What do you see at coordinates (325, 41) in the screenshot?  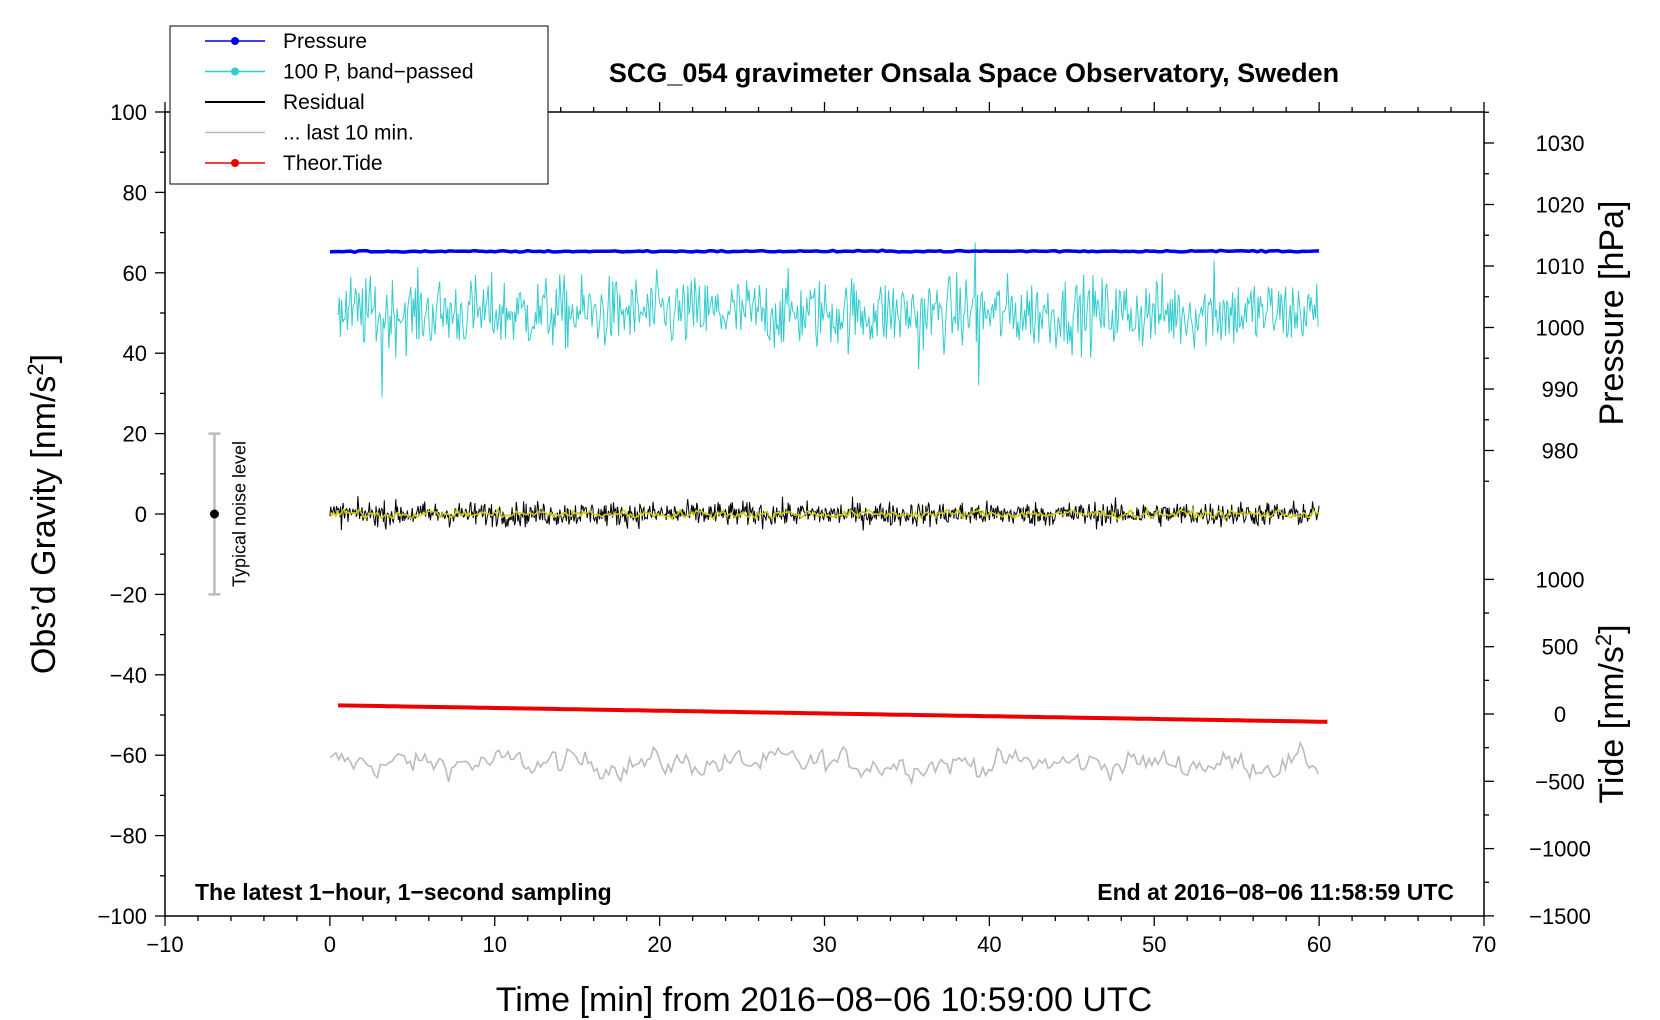 I see `legend-label: Pressure` at bounding box center [325, 41].